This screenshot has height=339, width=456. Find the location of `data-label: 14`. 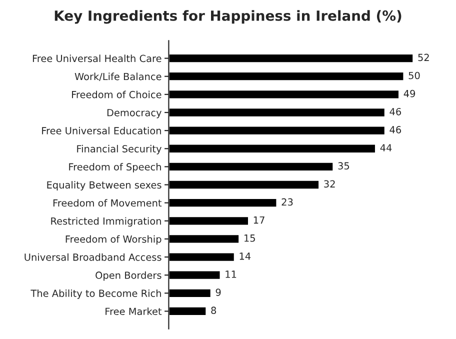

data-label: 14 is located at coordinates (245, 256).